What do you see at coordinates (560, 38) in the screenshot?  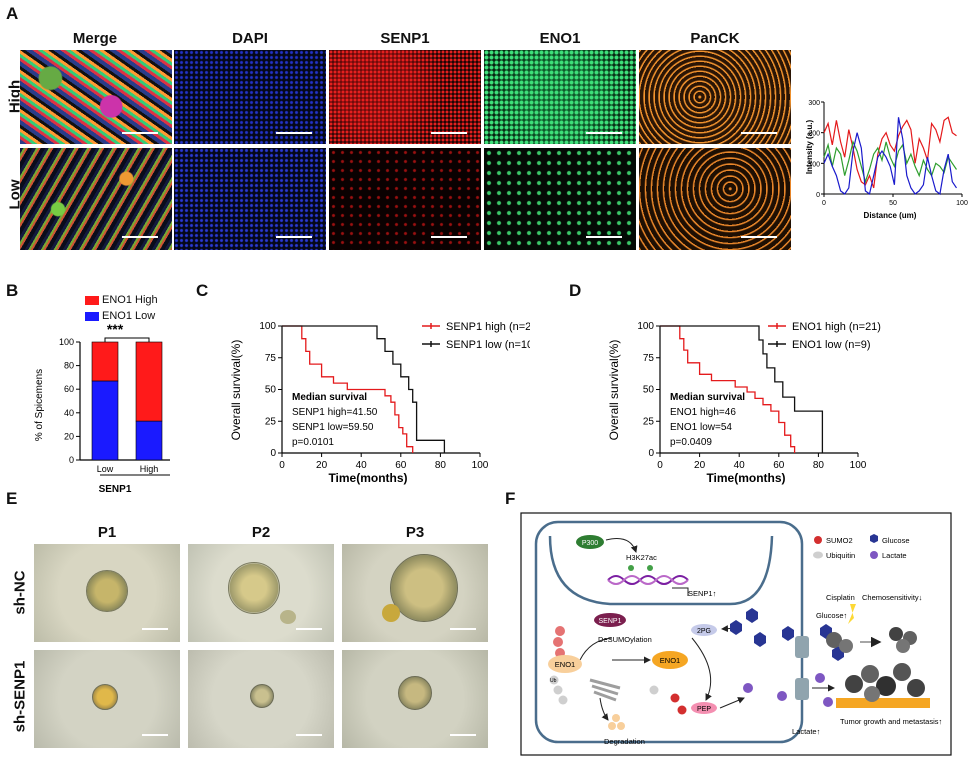 I see `col-title-eno1: ENO1` at bounding box center [560, 38].